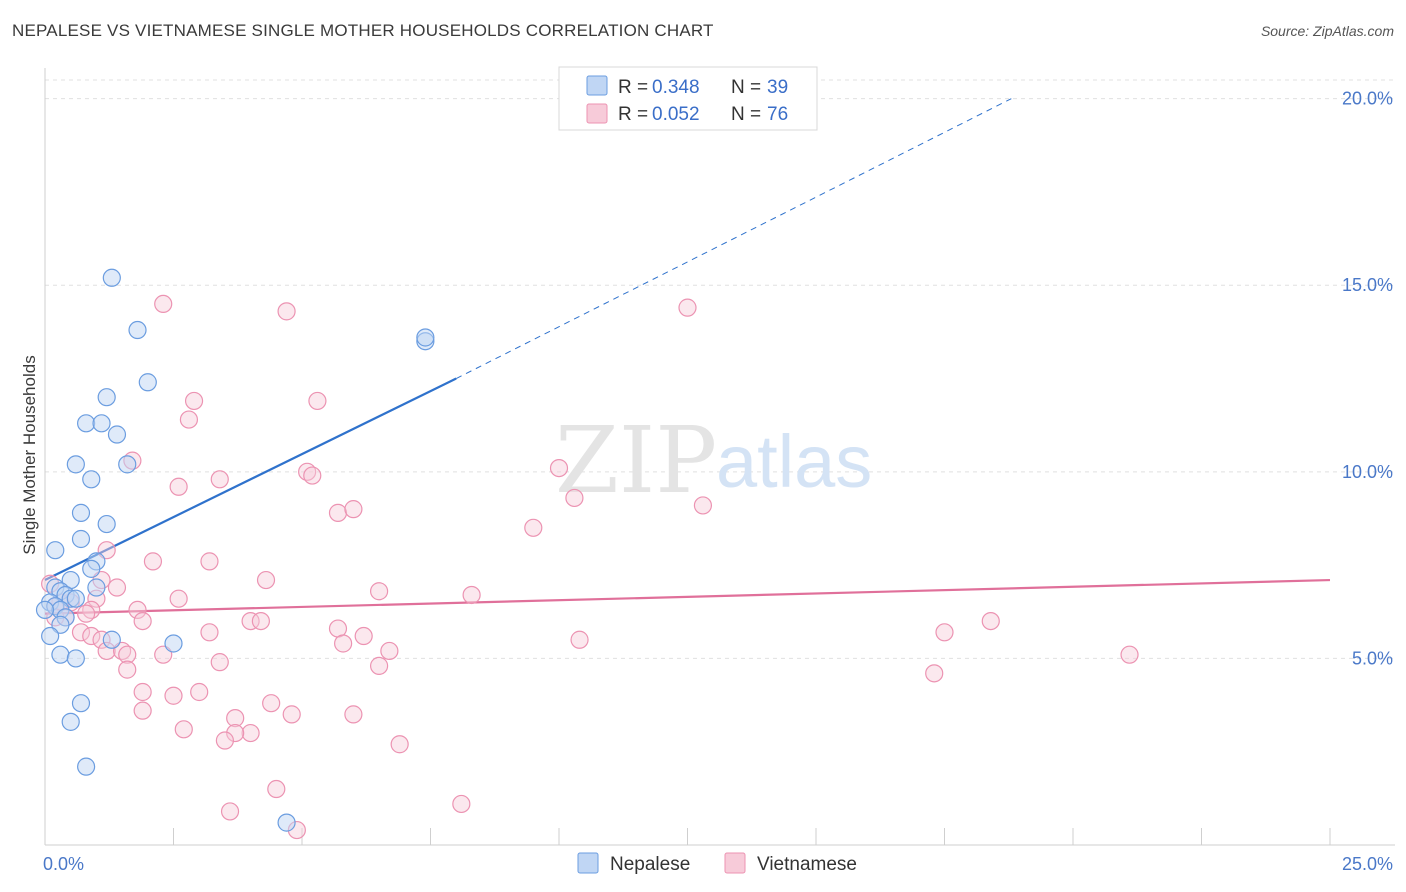 Image resolution: width=1406 pixels, height=892 pixels. What do you see at coordinates (794, 461) in the screenshot?
I see `watermark-atlas: atlas` at bounding box center [794, 461].